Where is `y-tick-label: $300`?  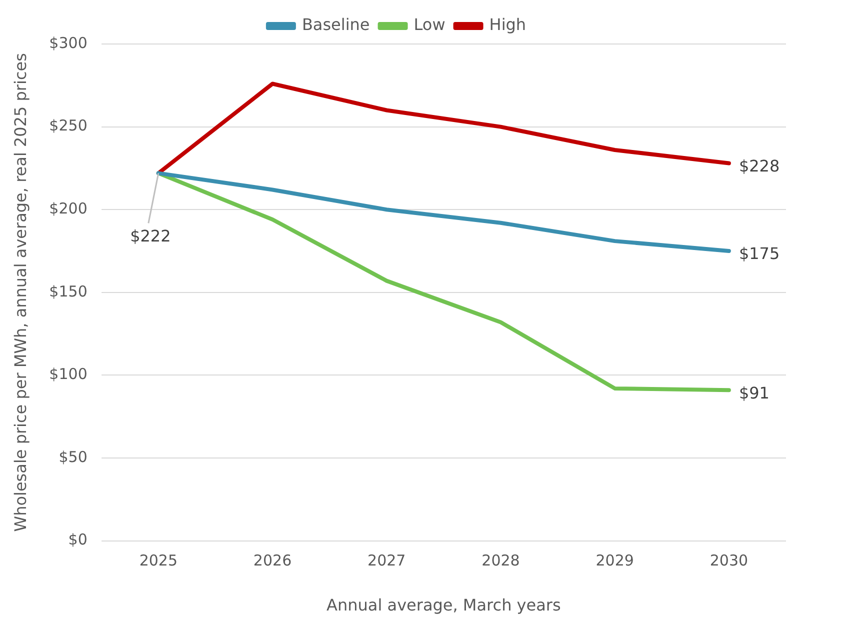 y-tick-label: $300 is located at coordinates (68, 43).